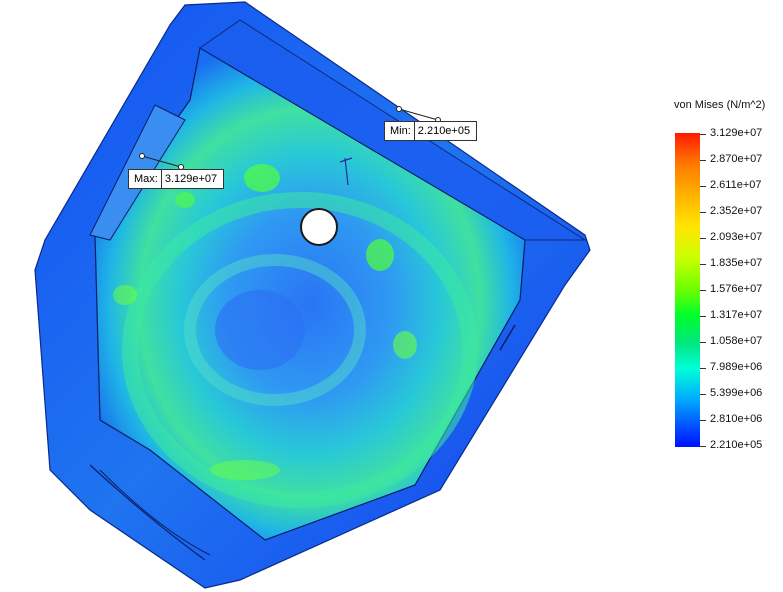 The width and height of the screenshot is (783, 592). I want to click on legend-tick-label: 2.611e+07, so click(736, 185).